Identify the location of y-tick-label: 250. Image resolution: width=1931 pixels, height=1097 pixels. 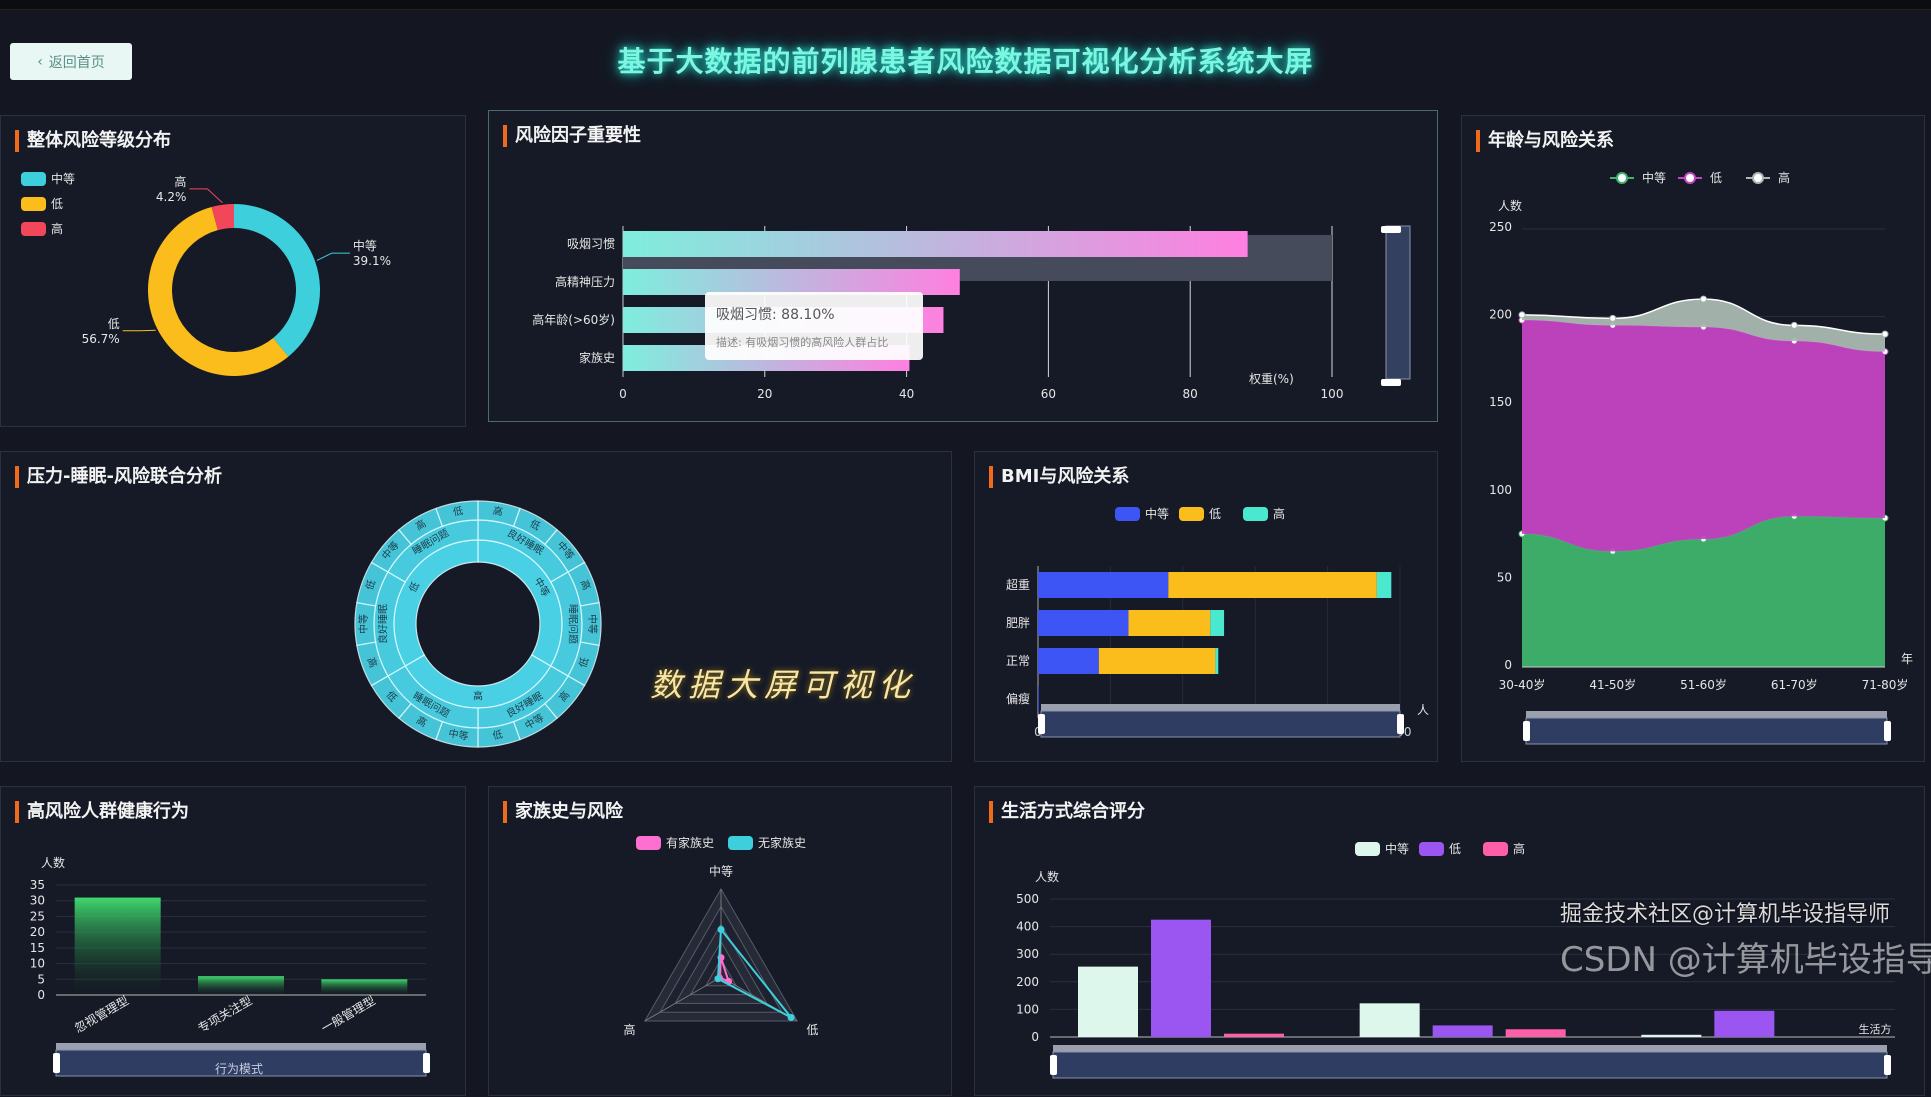
(1500, 227).